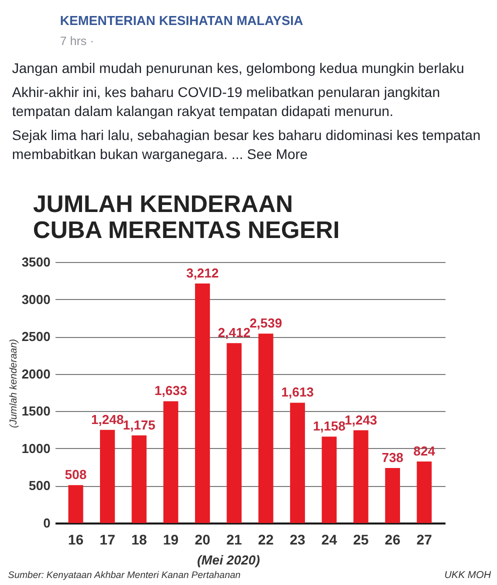  I want to click on y-tick-label: 0, so click(46, 523).